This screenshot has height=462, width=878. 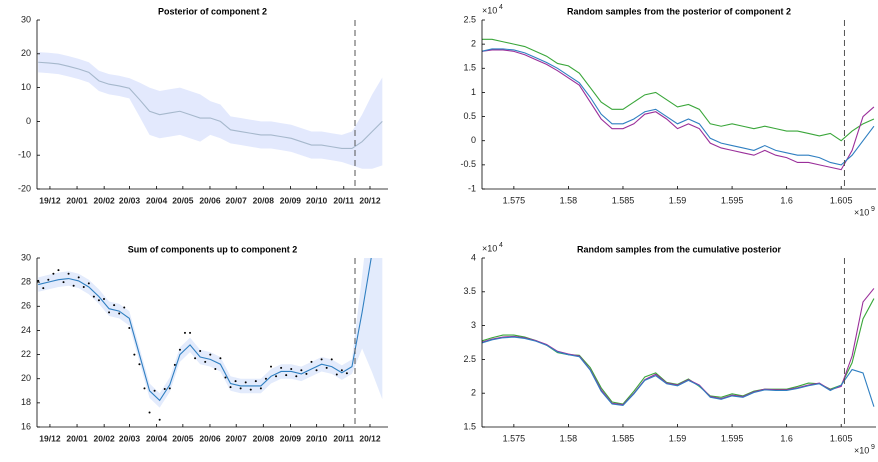 What do you see at coordinates (26, 402) in the screenshot?
I see `y-tick-label: 18` at bounding box center [26, 402].